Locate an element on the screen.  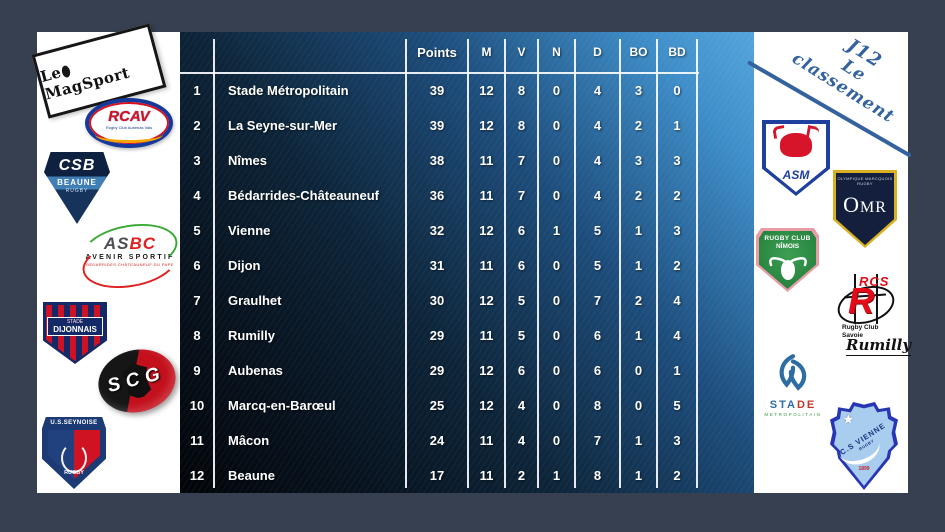
csb-rugby: RUGBY is located at coordinates (77, 191).